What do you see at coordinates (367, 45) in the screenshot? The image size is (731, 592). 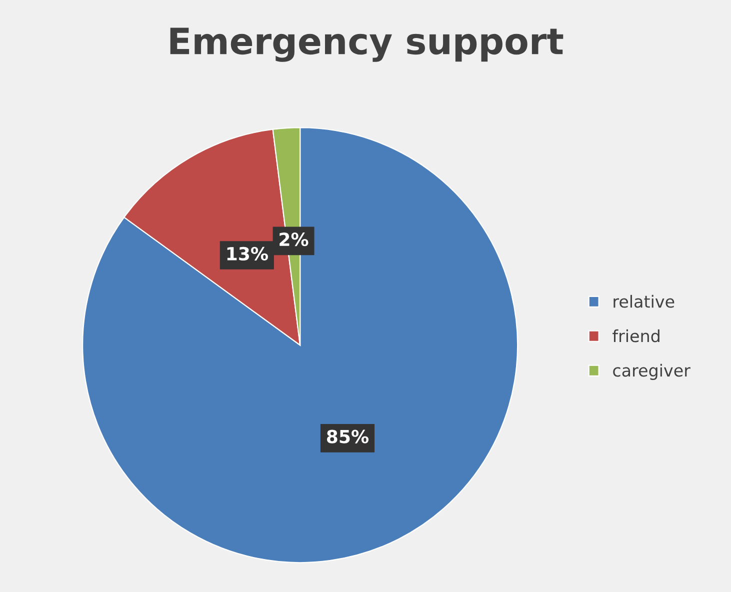 I see `chart-title: Emergency support` at bounding box center [367, 45].